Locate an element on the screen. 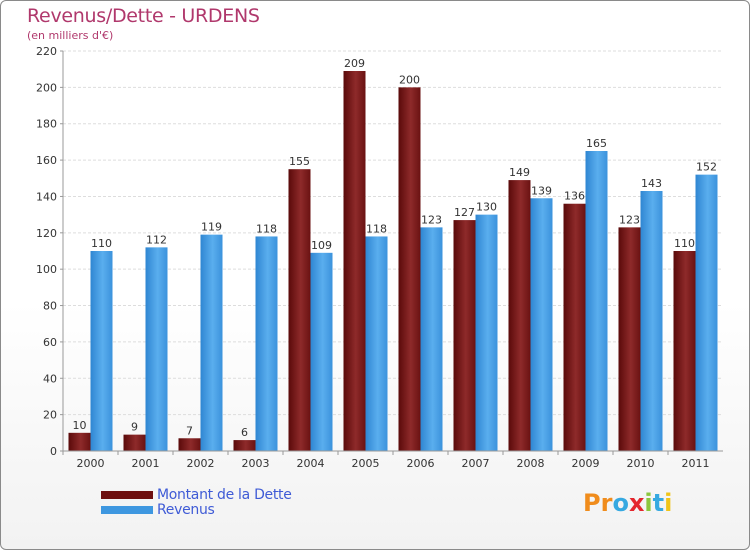 This screenshot has width=750, height=550. data-label-revenue: 165 is located at coordinates (596, 143).